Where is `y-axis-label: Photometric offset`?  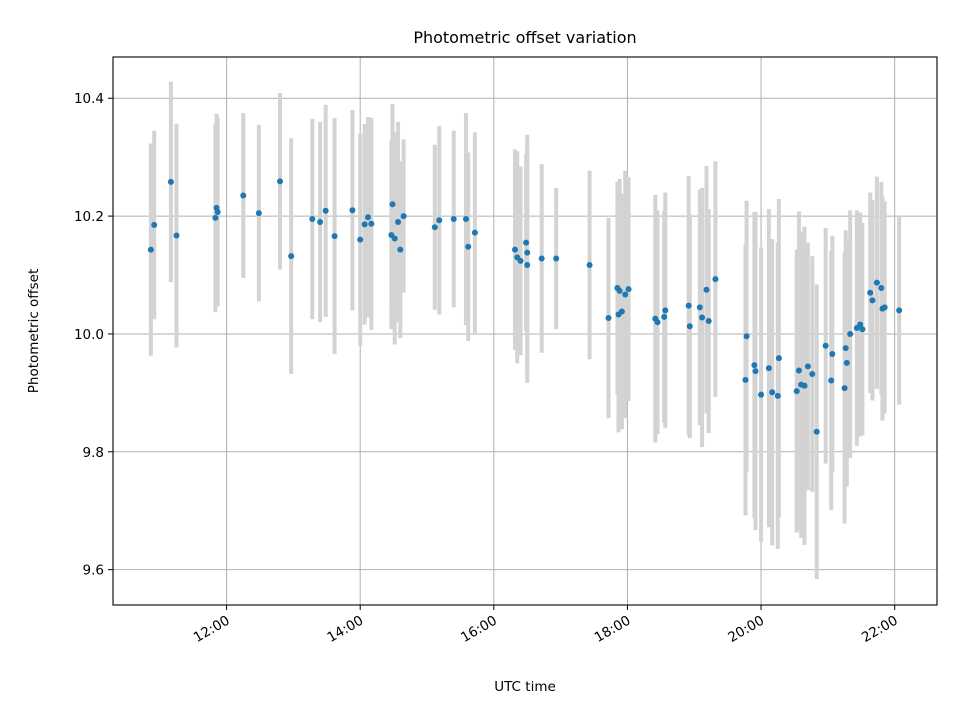 y-axis-label: Photometric offset is located at coordinates (34, 331).